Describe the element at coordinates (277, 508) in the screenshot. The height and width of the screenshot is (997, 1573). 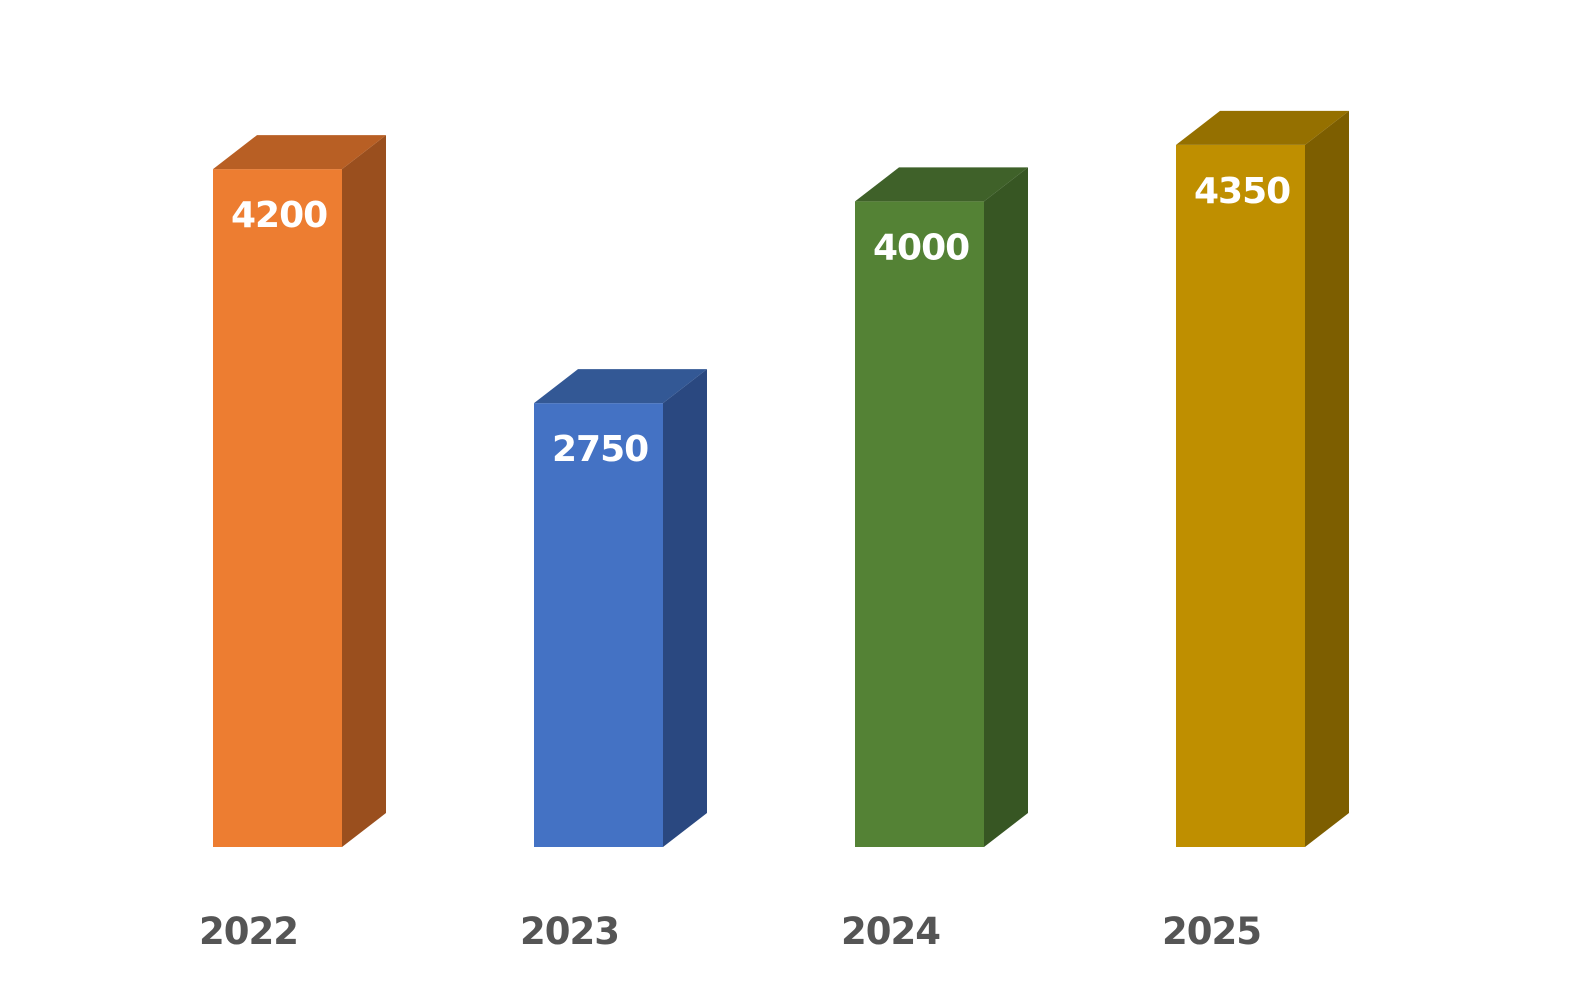
I see `bar-front-2022` at that location.